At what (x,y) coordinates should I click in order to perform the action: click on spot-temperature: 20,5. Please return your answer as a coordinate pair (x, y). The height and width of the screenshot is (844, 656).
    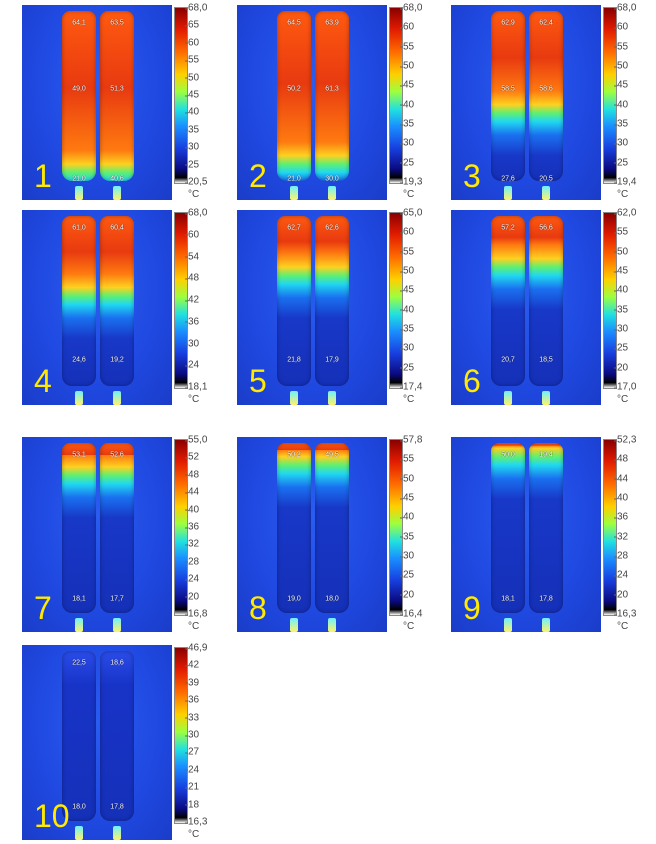
    Looking at the image, I should click on (546, 179).